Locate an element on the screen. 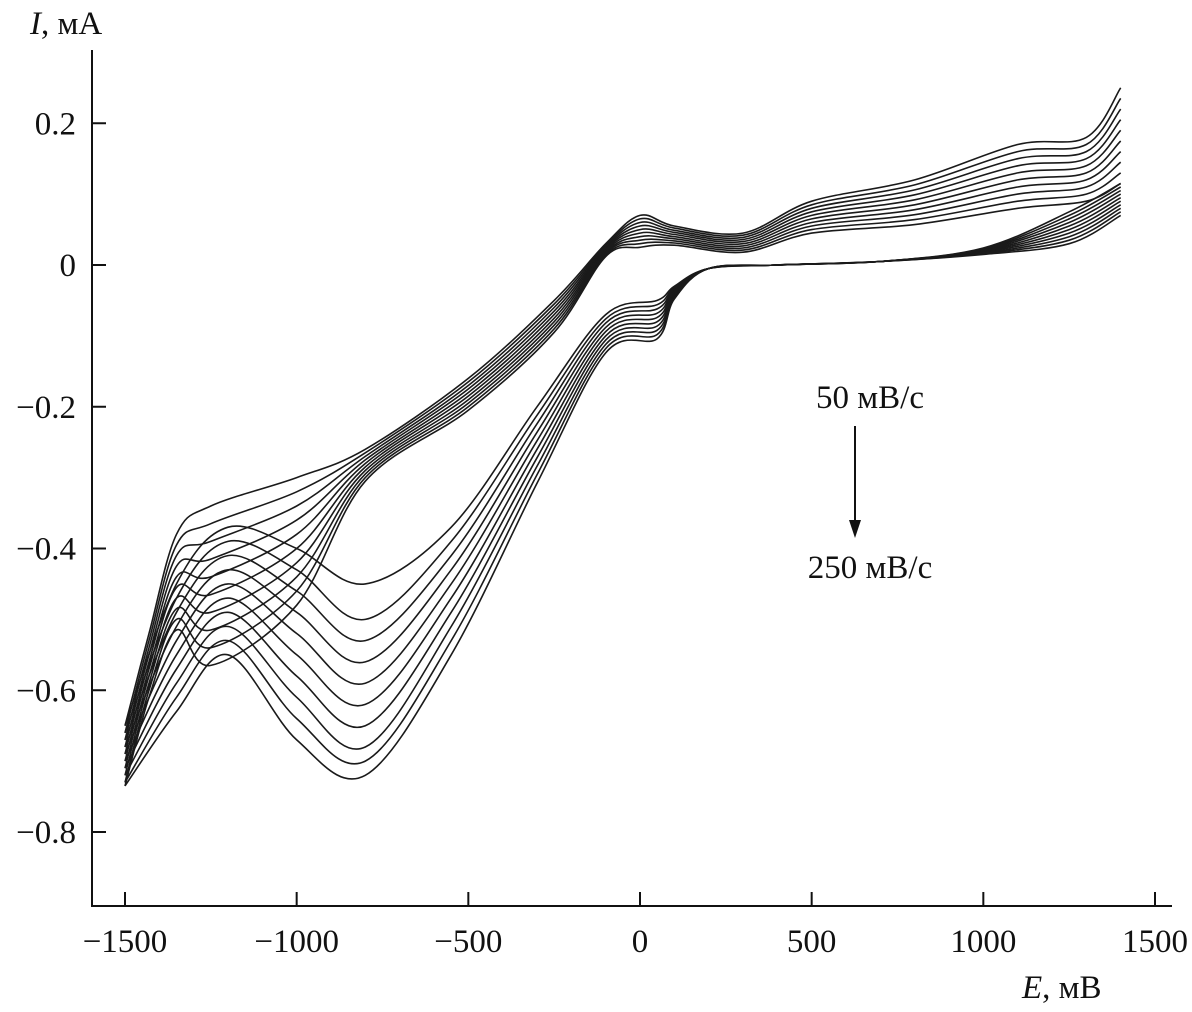  x-tick-label: 0 is located at coordinates (640, 942).